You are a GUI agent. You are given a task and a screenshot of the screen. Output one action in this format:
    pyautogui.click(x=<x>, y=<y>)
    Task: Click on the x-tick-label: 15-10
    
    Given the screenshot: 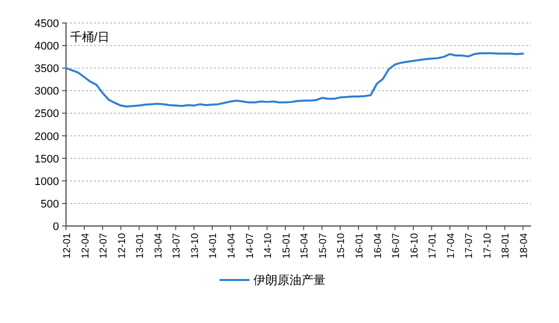 What is the action you would take?
    pyautogui.click(x=342, y=245)
    